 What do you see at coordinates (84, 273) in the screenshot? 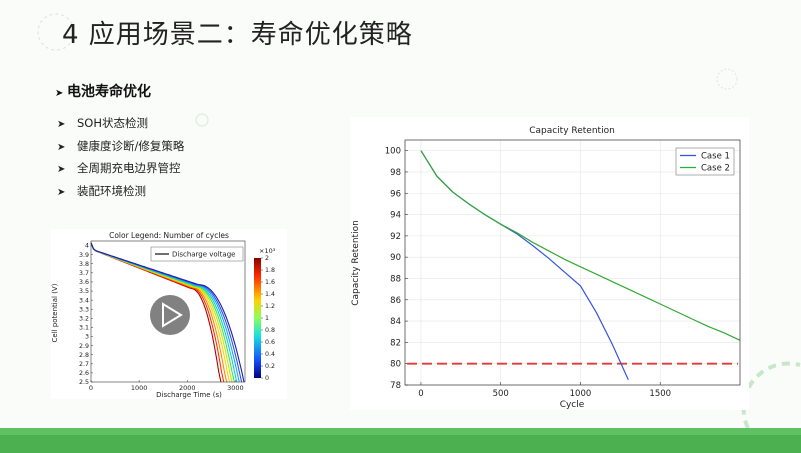
I see `y-tick-label: 3.7` at bounding box center [84, 273].